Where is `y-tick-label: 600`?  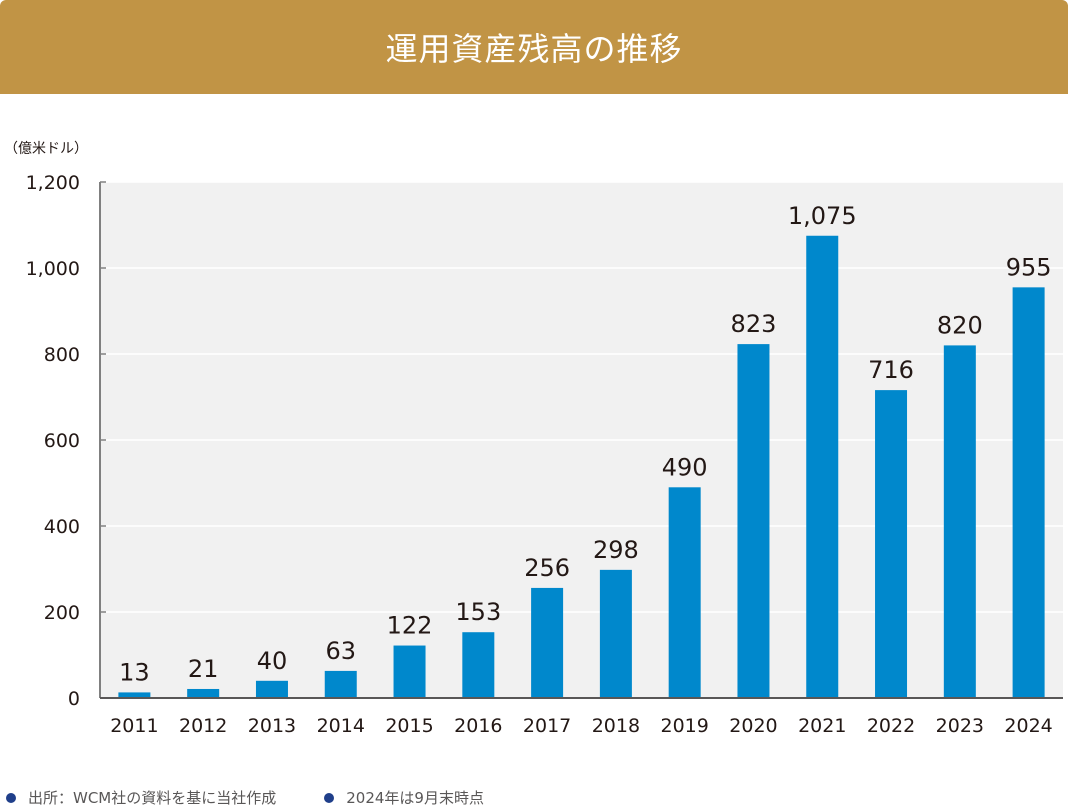 y-tick-label: 600 is located at coordinates (62, 441).